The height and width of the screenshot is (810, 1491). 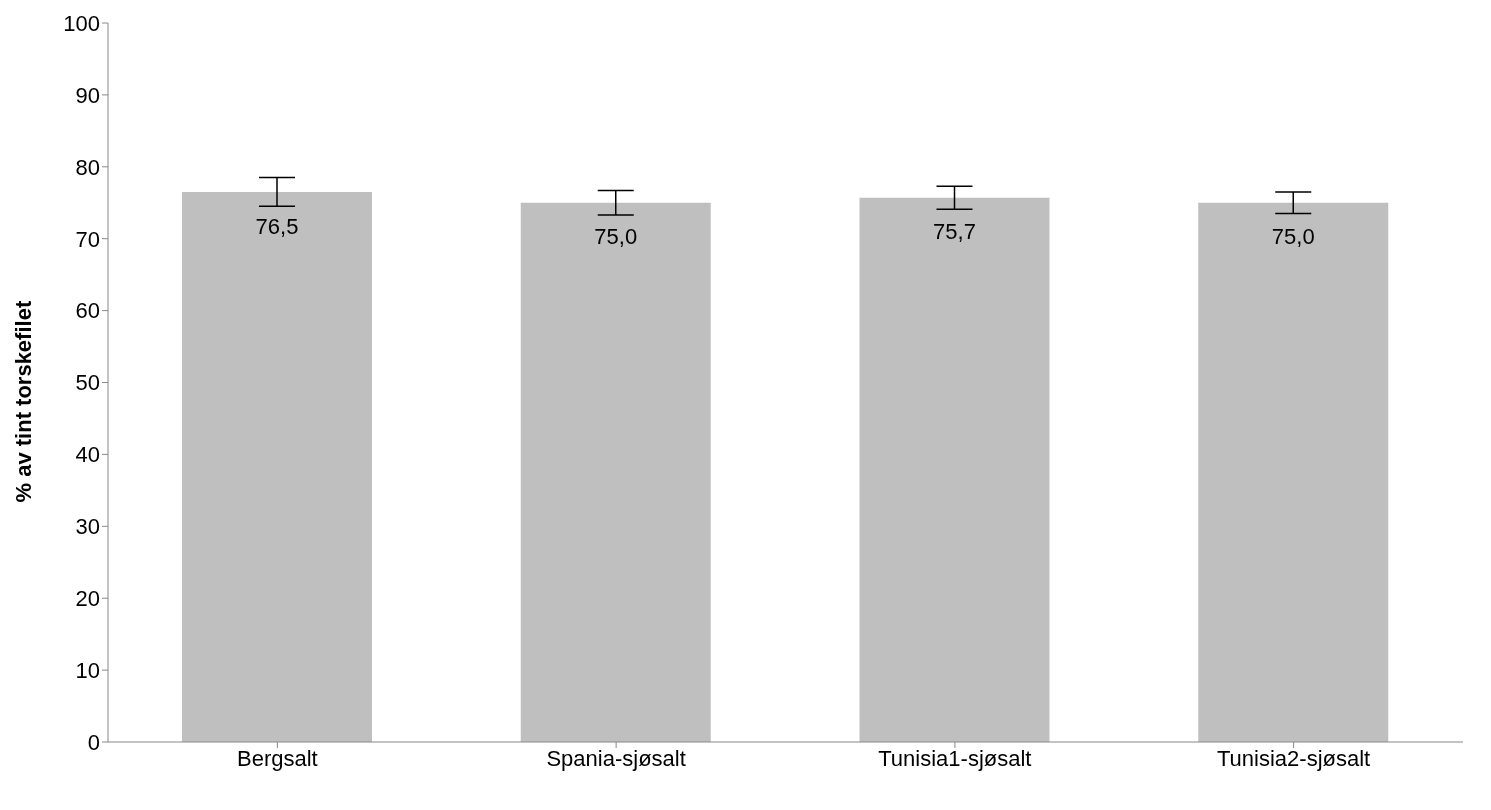 I want to click on data-label: 75,7, so click(x=954, y=232).